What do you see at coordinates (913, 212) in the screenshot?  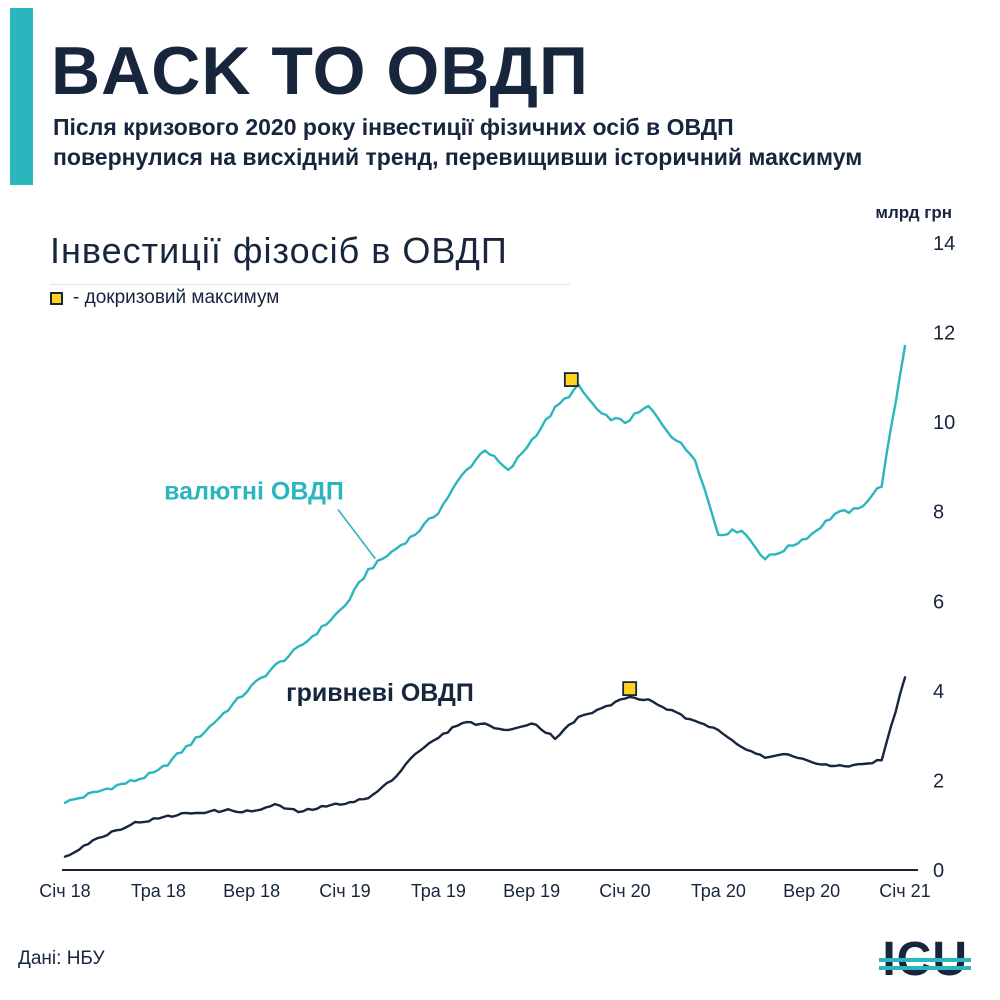 I see `y-axis-unit-label: млрд грн` at bounding box center [913, 212].